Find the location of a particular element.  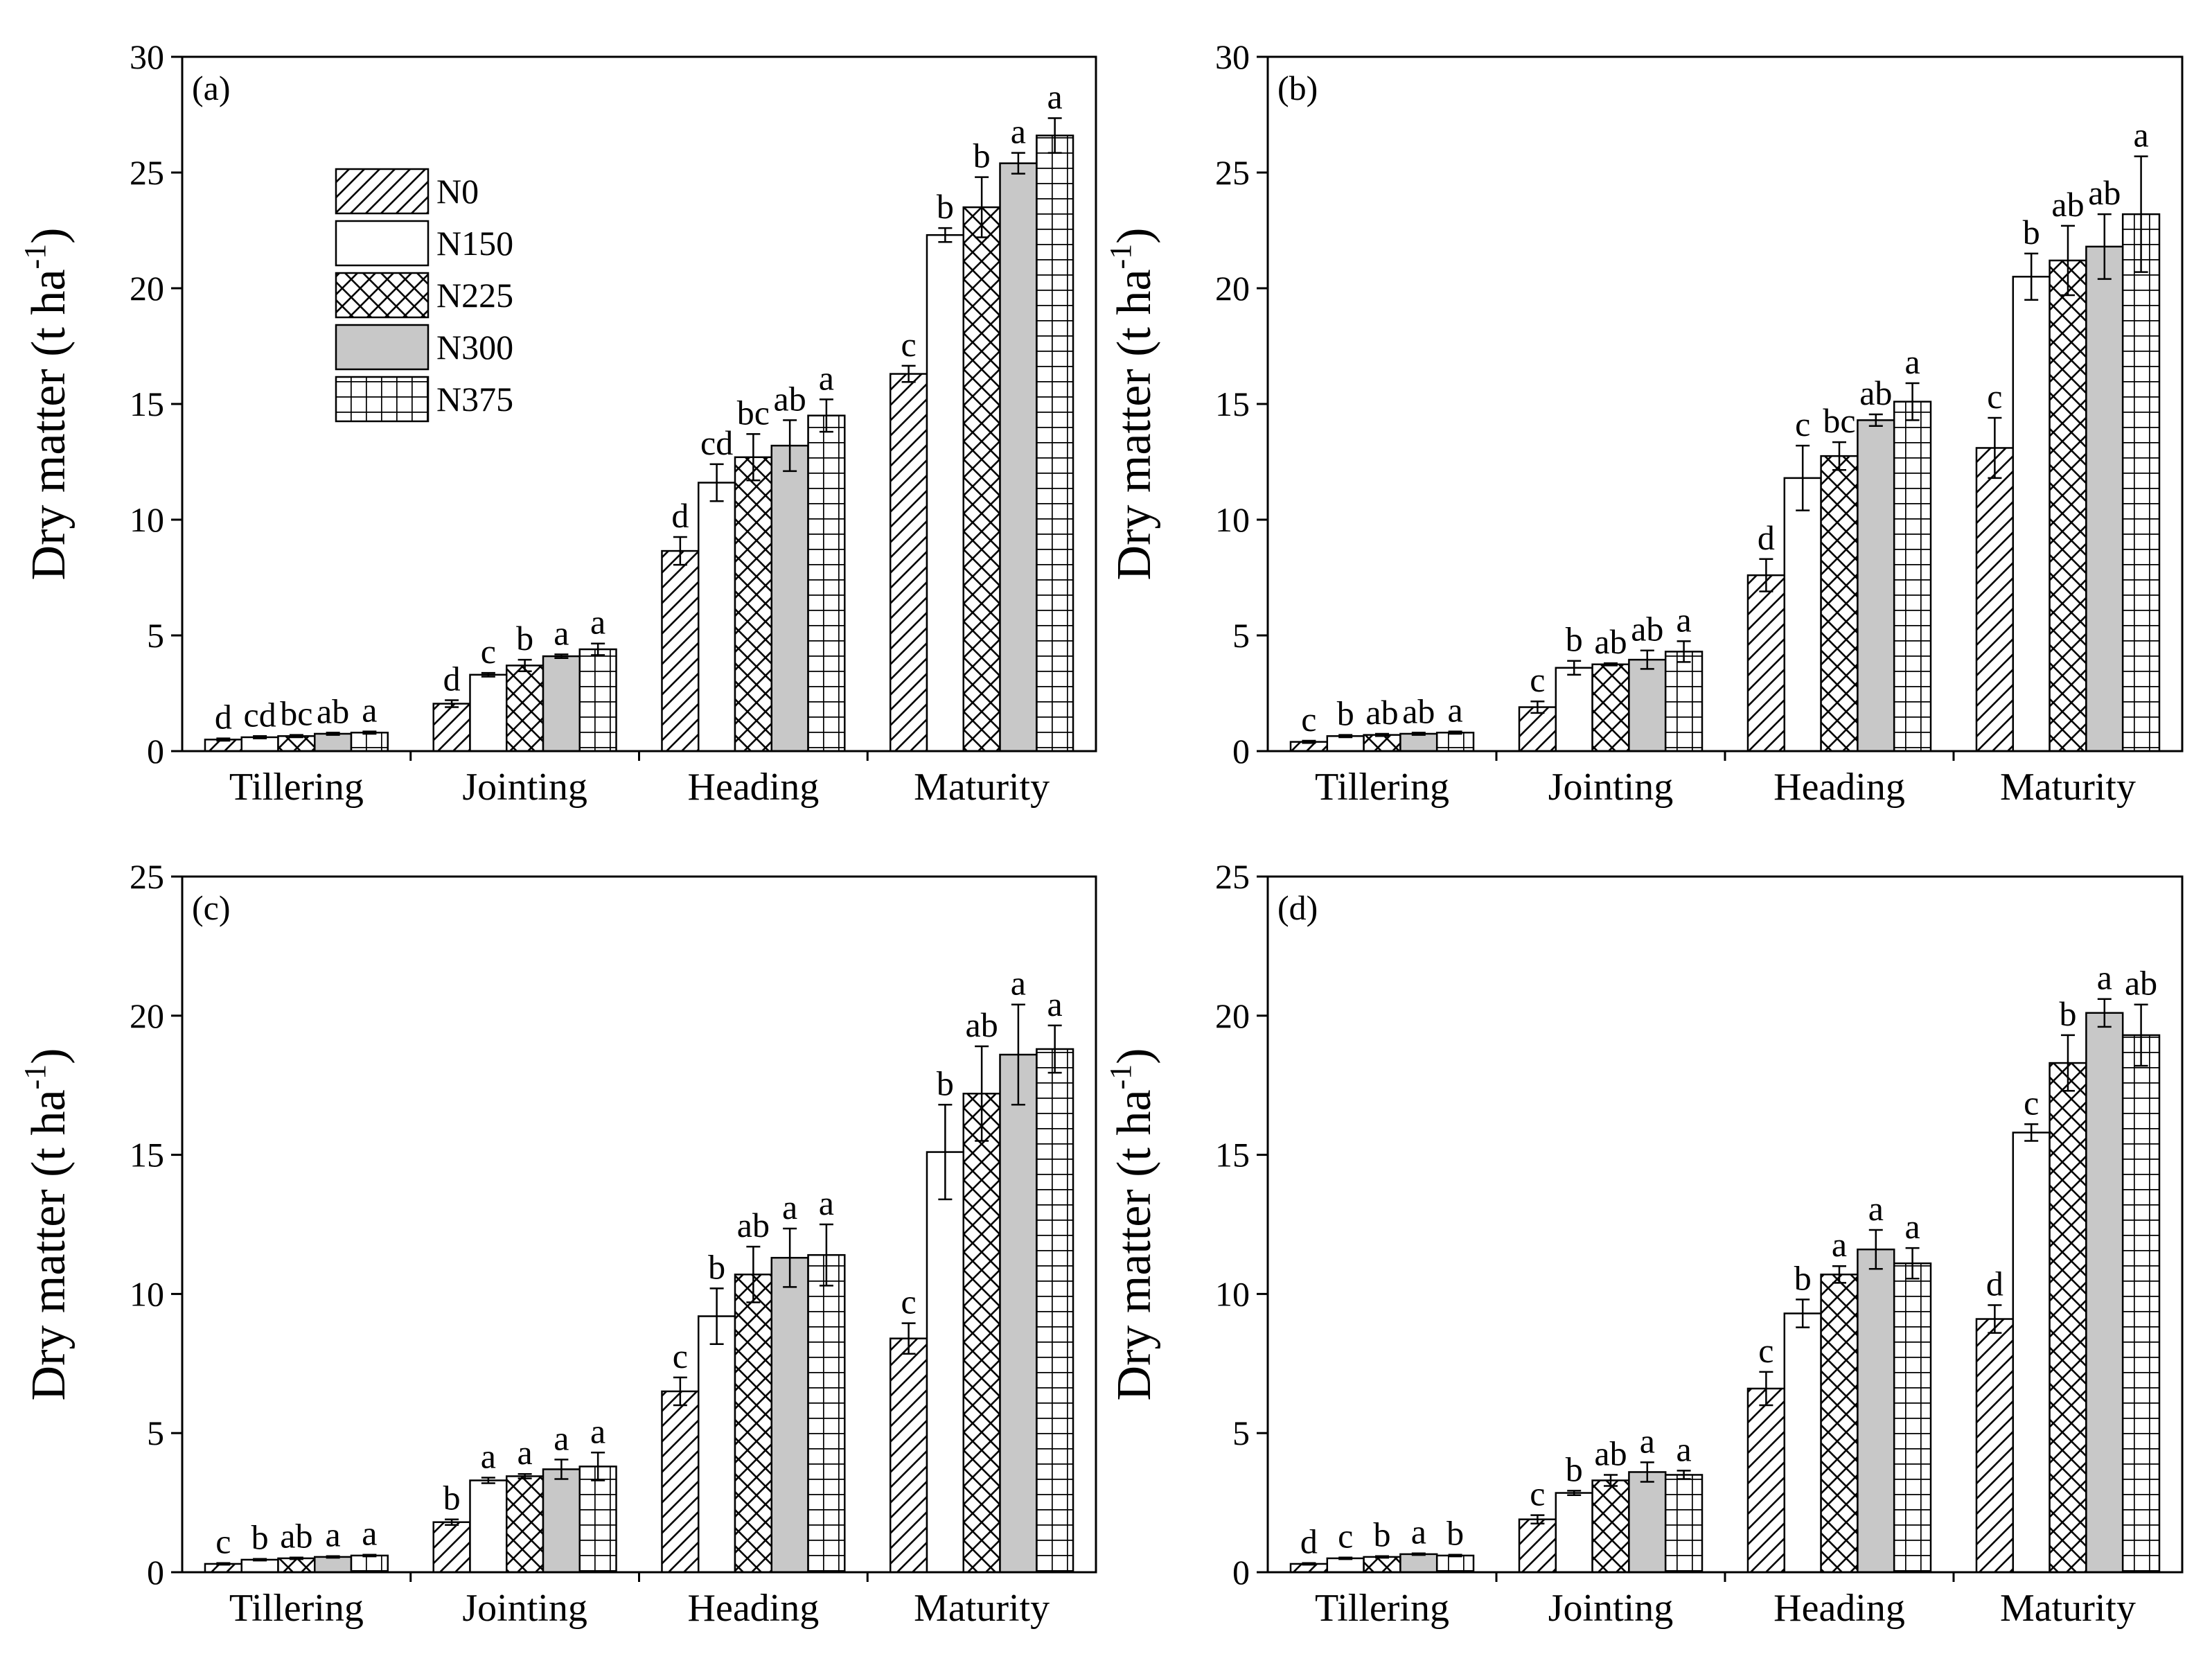

legend-item-n375: N375 is located at coordinates (424, 399).